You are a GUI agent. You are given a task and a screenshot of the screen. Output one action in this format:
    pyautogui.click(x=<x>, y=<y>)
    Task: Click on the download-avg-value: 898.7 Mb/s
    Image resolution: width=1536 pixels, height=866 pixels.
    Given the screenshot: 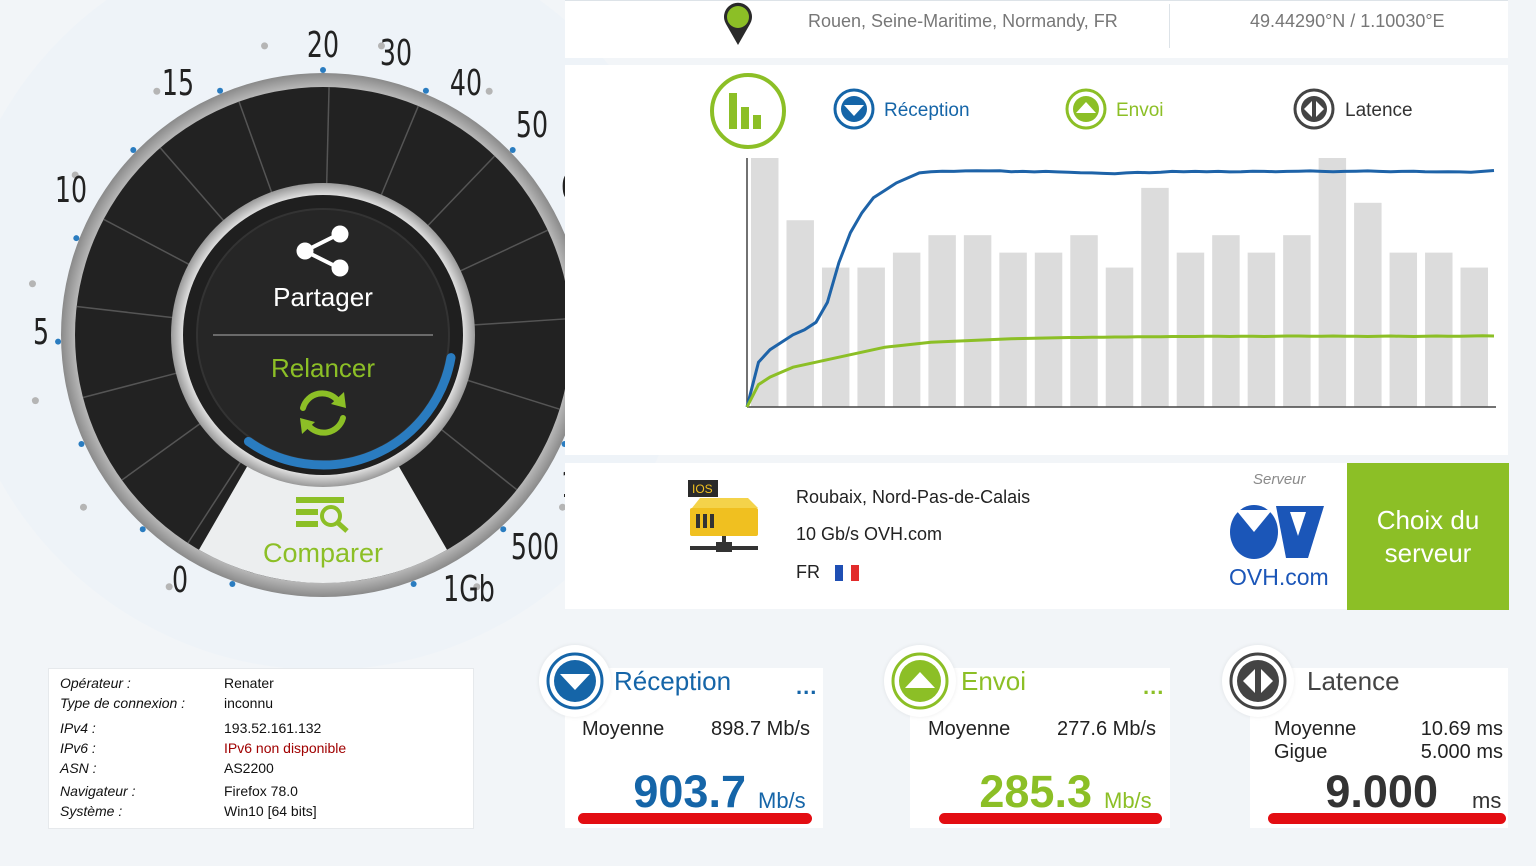 What is the action you would take?
    pyautogui.click(x=760, y=729)
    